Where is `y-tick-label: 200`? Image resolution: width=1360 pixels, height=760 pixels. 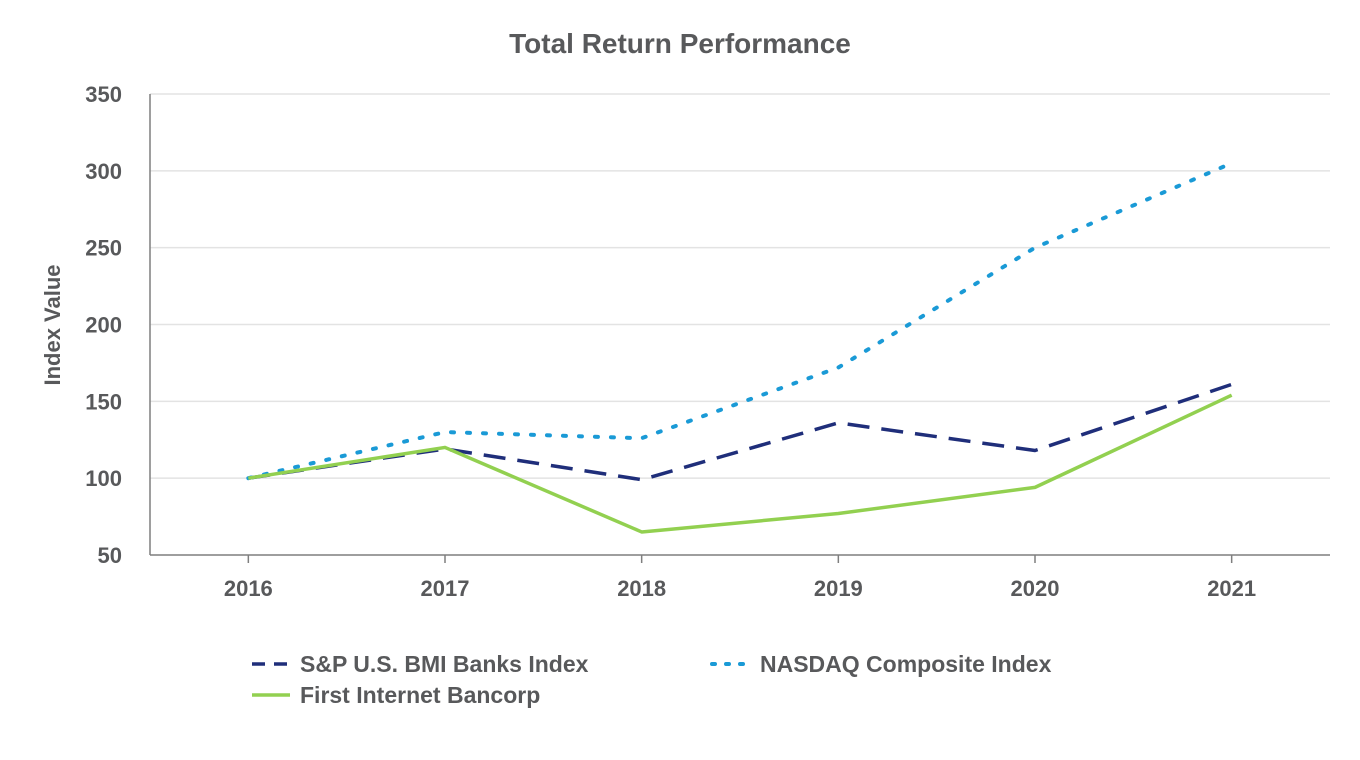
y-tick-label: 200 is located at coordinates (103, 325).